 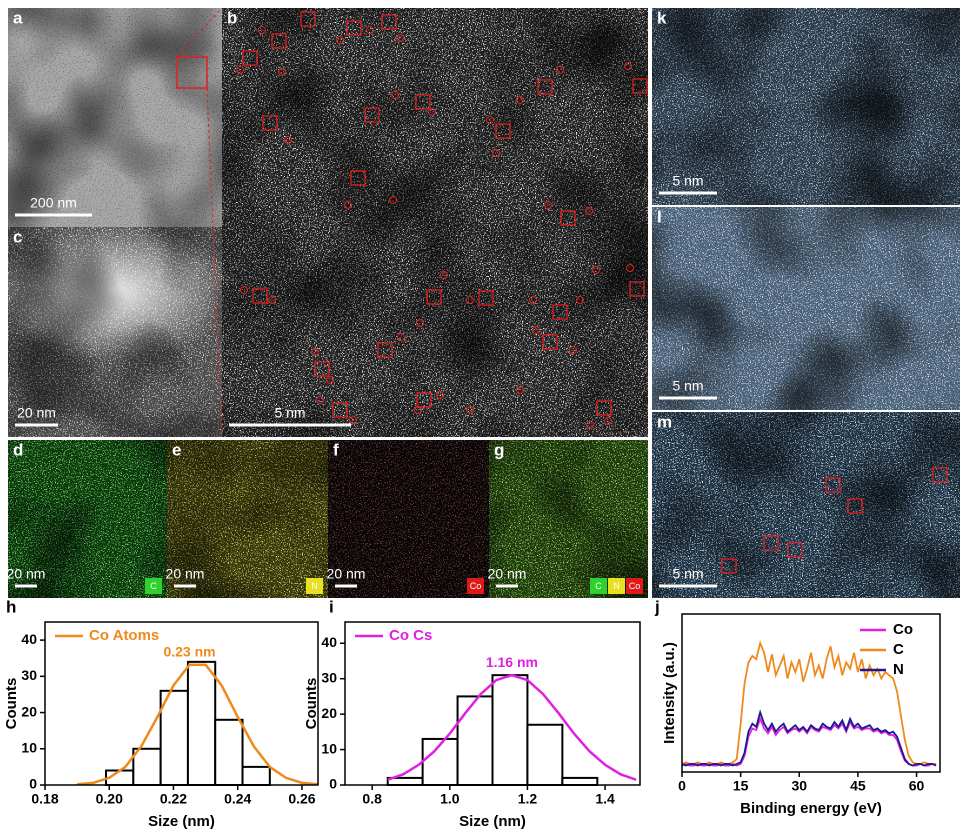 I want to click on panel-label: i, so click(x=331, y=606).